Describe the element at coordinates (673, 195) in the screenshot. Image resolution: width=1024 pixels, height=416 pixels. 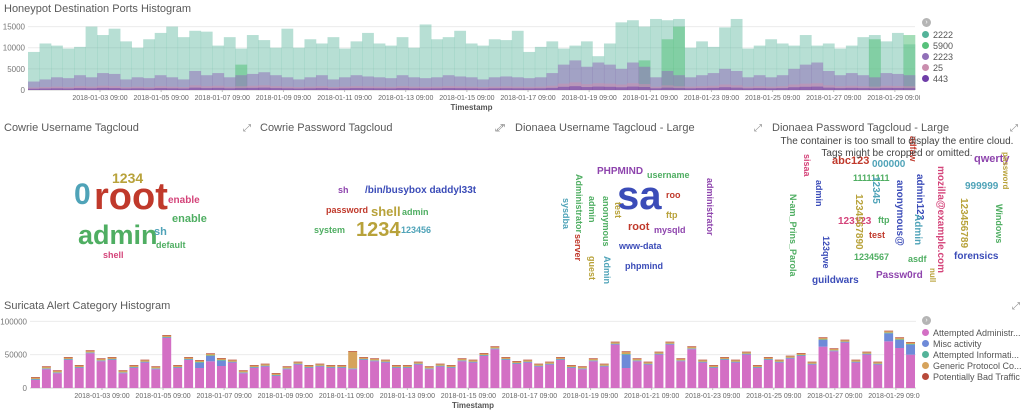
I see `tag: roo` at that location.